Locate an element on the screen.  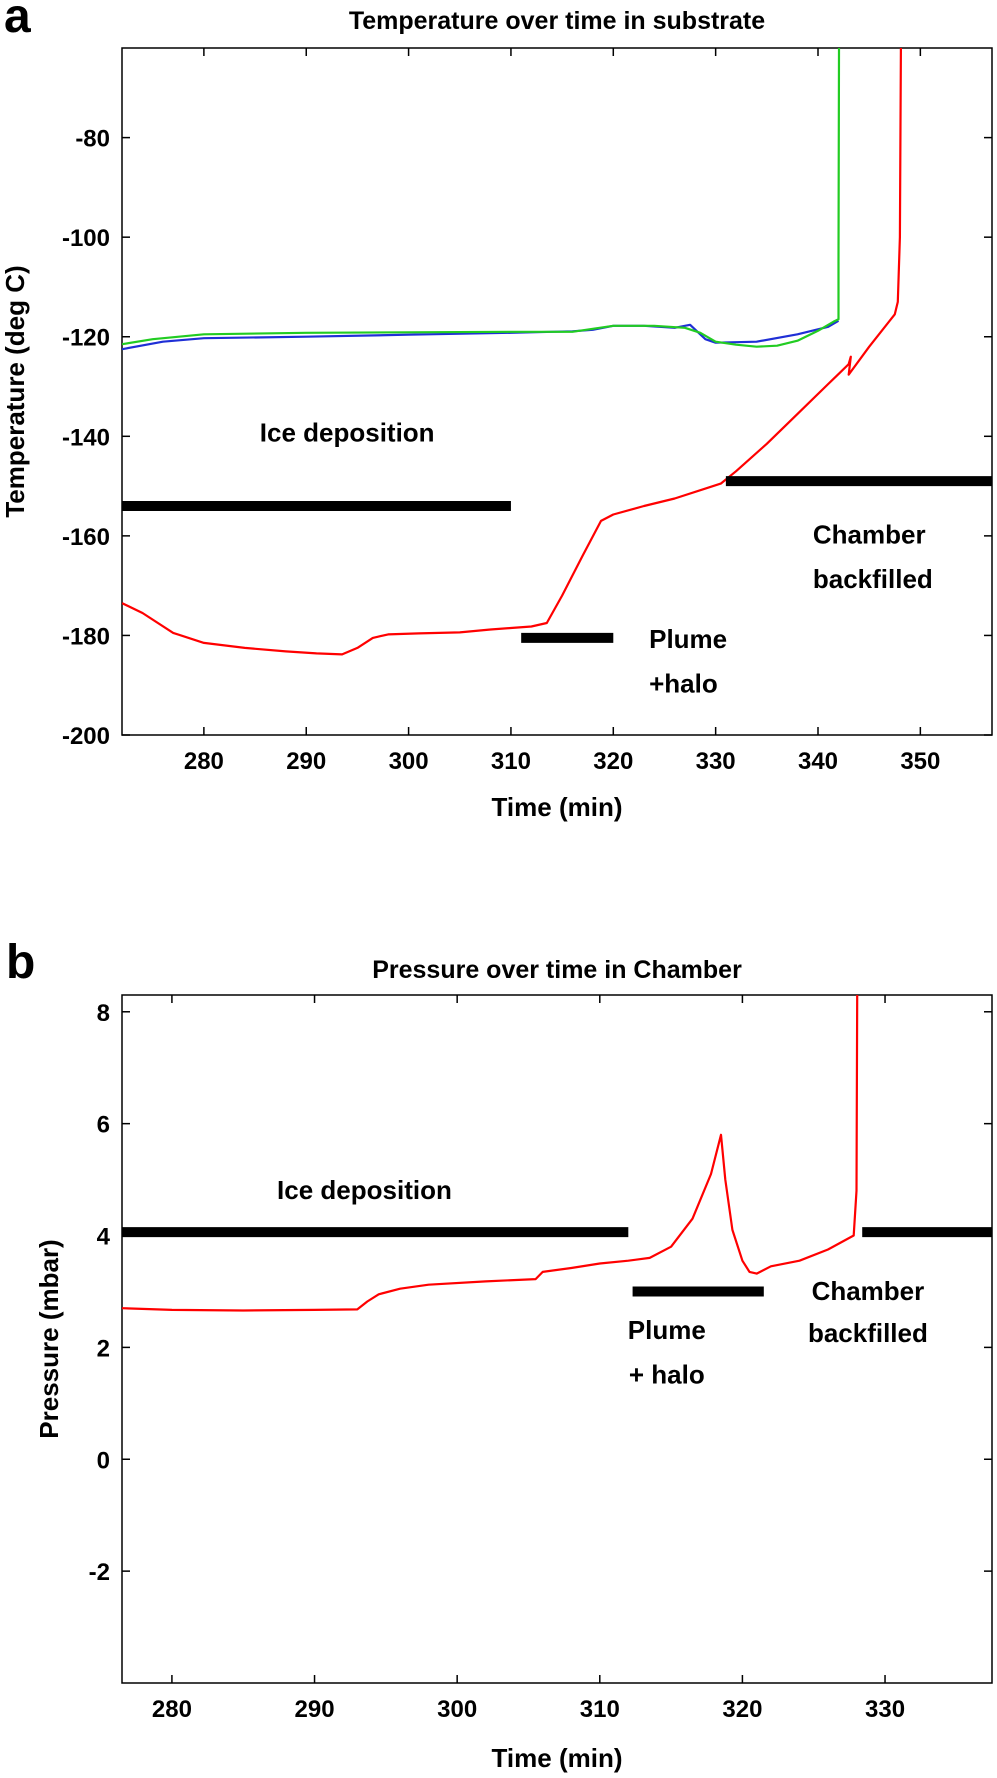
y-tick-label: -140 is located at coordinates (86, 437).